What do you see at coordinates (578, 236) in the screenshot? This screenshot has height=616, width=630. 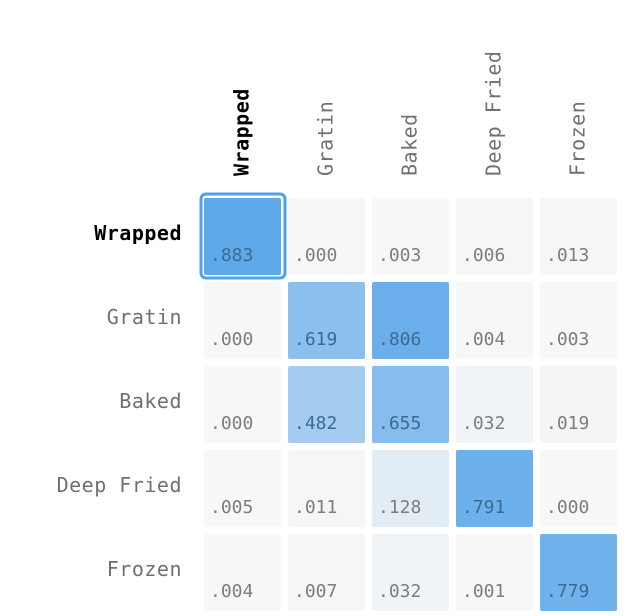 I see `cell-wrapped-frozen` at bounding box center [578, 236].